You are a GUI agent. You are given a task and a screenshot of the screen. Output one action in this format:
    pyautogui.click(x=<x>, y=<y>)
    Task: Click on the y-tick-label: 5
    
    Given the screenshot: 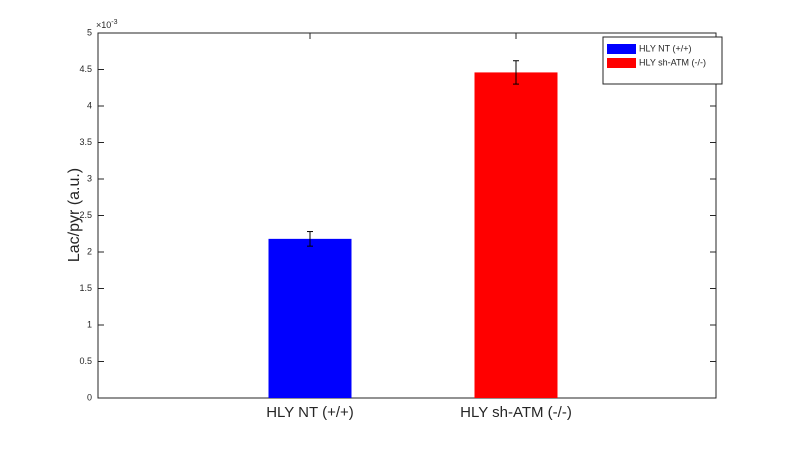 What is the action you would take?
    pyautogui.click(x=89, y=32)
    